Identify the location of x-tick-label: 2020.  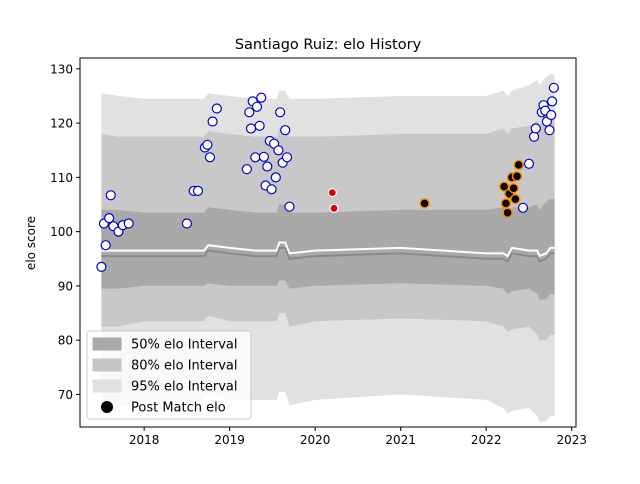
(315, 440).